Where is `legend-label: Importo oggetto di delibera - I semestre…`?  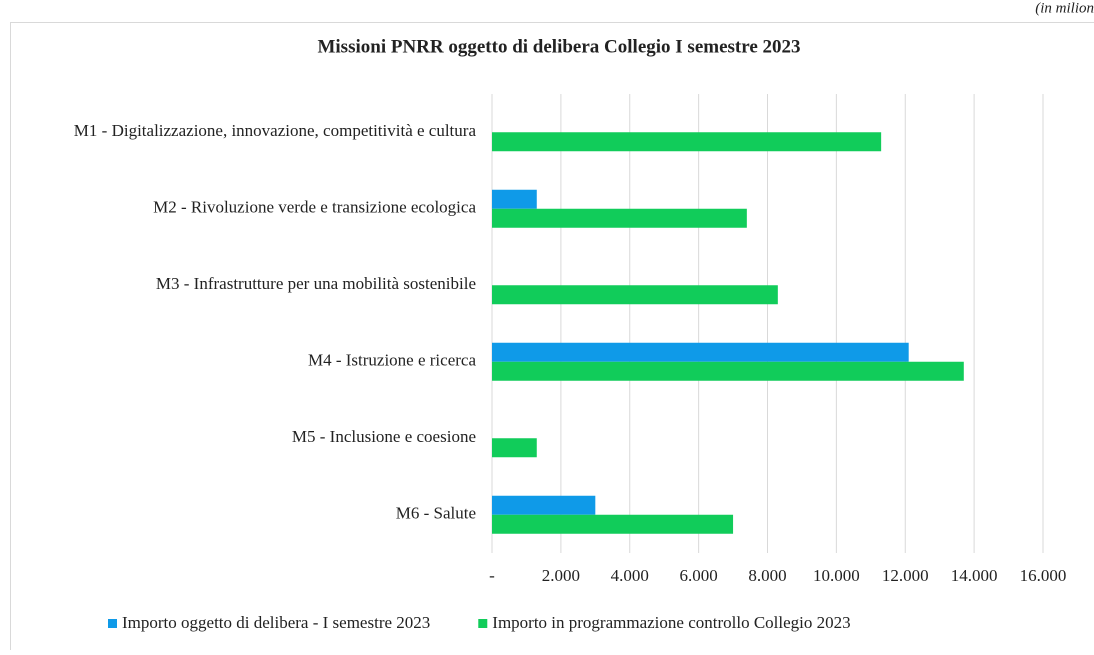 legend-label: Importo oggetto di delibera - I semestre… is located at coordinates (276, 622).